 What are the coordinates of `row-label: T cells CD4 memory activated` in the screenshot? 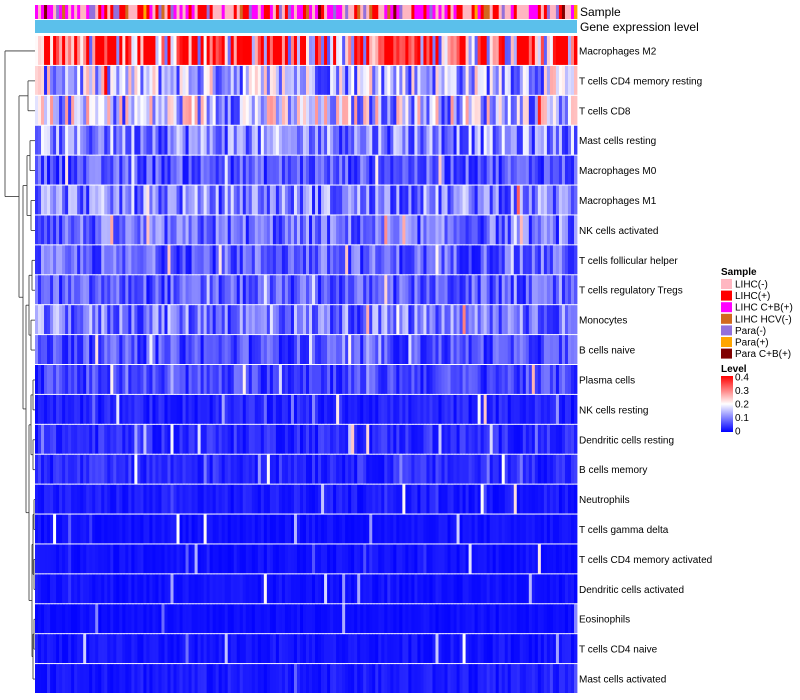 It's located at (645, 560).